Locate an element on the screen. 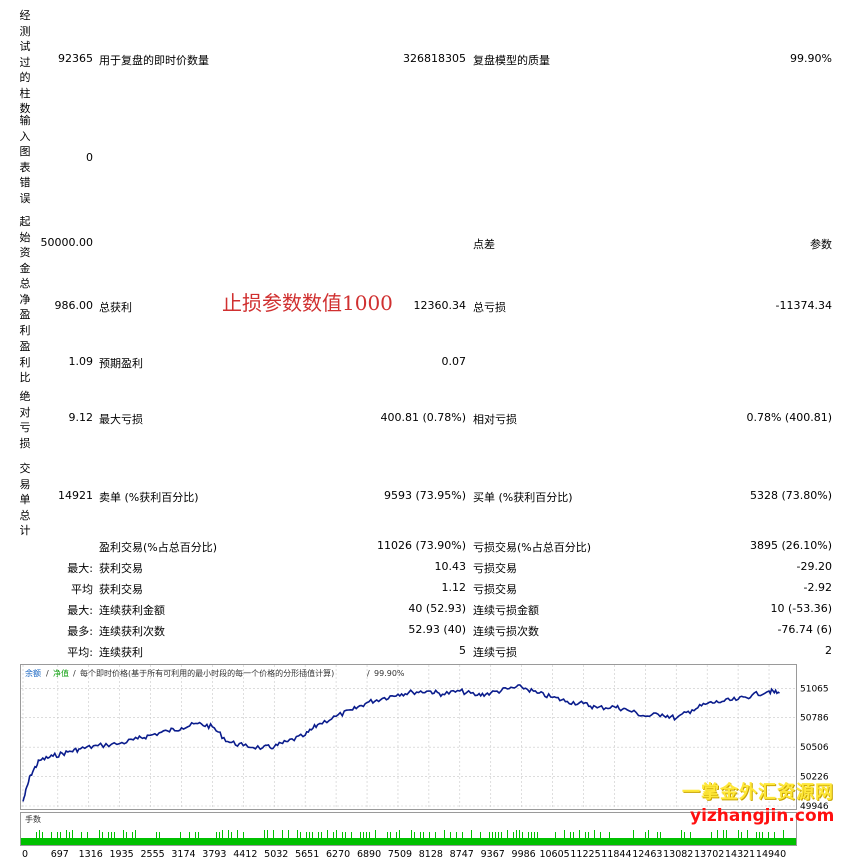 The image size is (849, 862). x-tick-label: 8128 is located at coordinates (431, 854).